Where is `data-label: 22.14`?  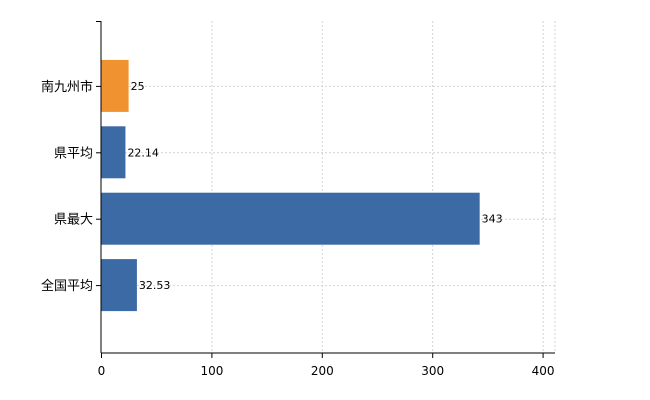
data-label: 22.14 is located at coordinates (143, 152).